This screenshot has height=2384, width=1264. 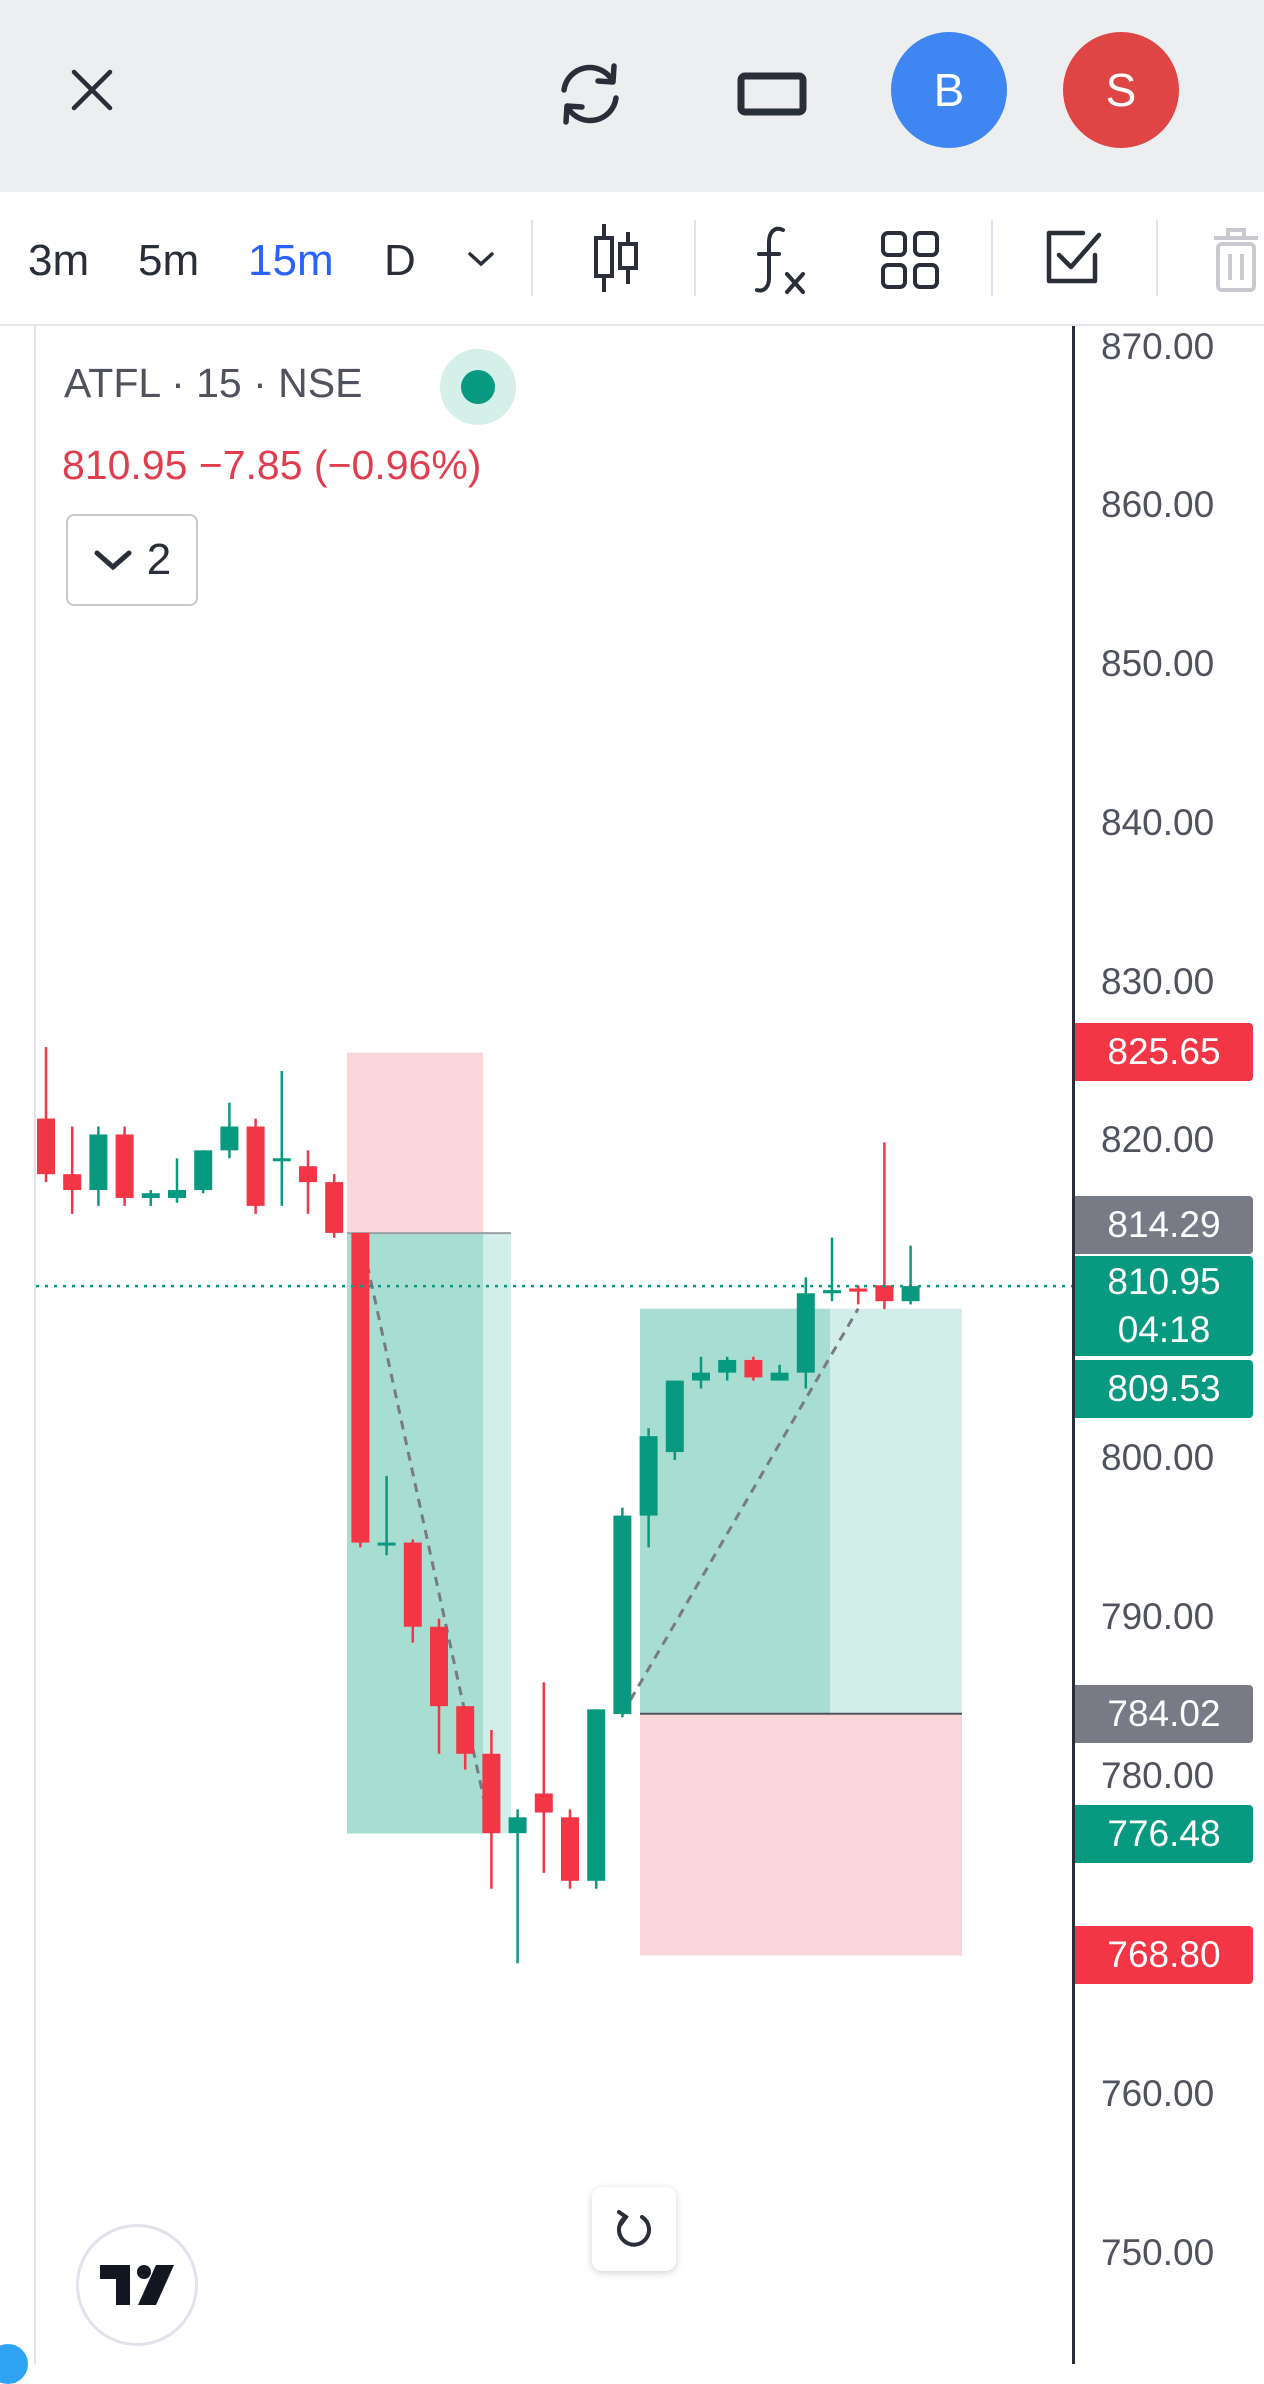 What do you see at coordinates (910, 260) in the screenshot?
I see `layout-grid-icon` at bounding box center [910, 260].